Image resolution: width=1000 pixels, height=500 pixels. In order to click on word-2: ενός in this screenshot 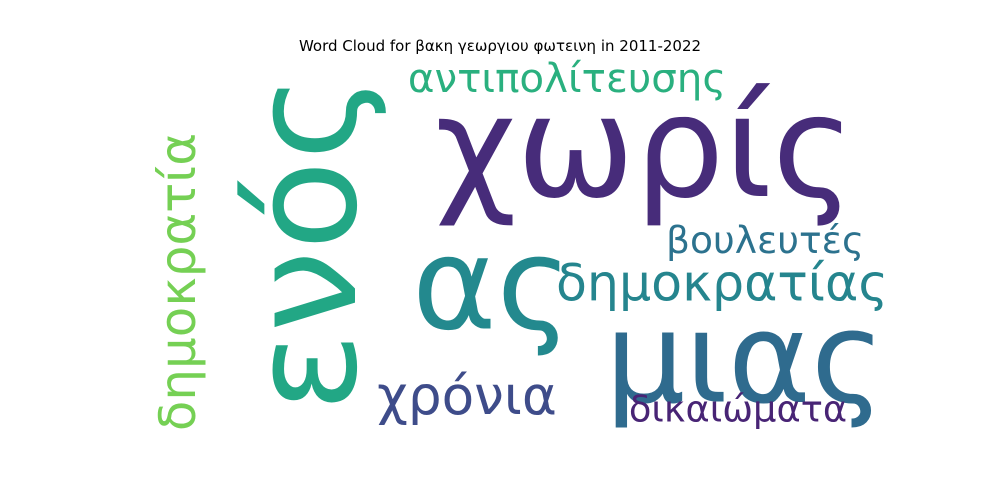, I will do `click(304, 243)`.